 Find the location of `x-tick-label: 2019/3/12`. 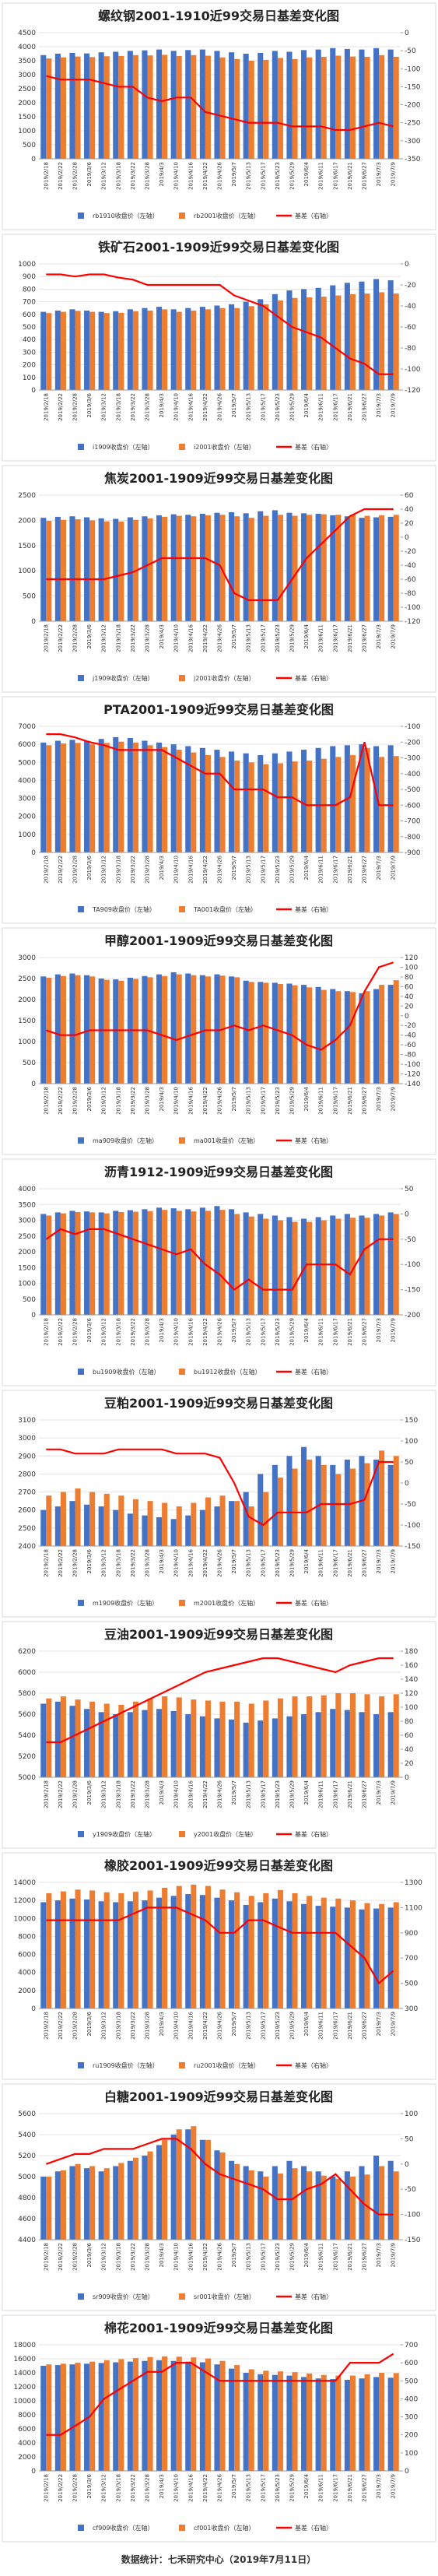

x-tick-label: 2019/3/12 is located at coordinates (104, 870).